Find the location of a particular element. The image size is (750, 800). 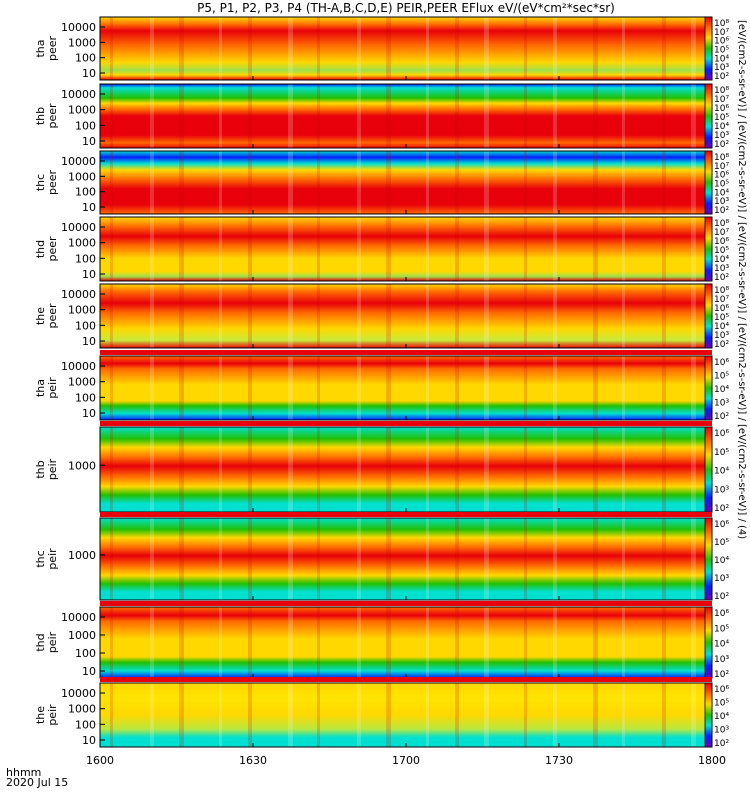

panel-thc-peir-colorbar-tick-label: 10⁵ is located at coordinates (721, 543).